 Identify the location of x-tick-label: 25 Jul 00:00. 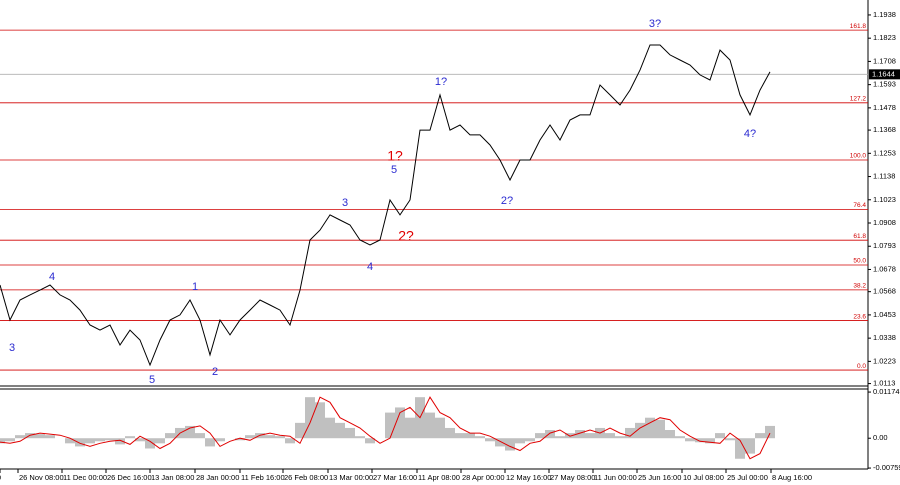
(747, 477).